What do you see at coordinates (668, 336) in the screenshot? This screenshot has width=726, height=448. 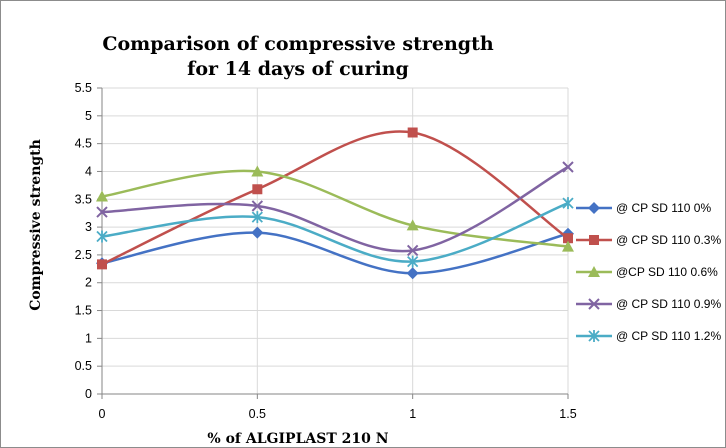 I see `legend-entry-label: @ CP SD 110 1.2%` at bounding box center [668, 336].